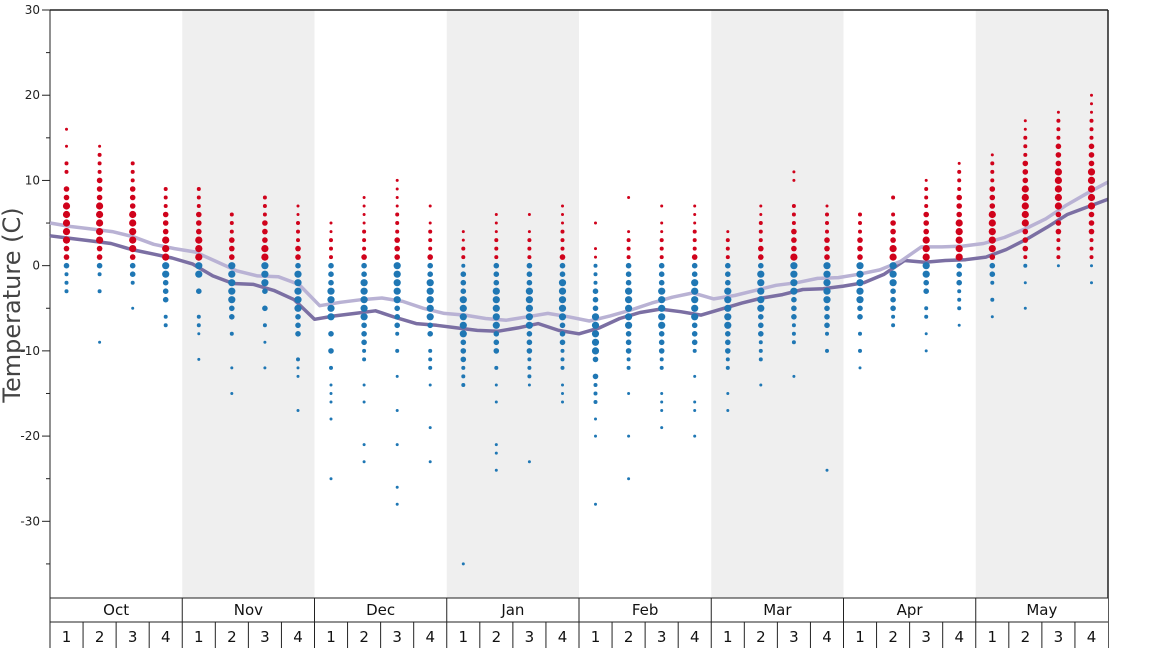  What do you see at coordinates (30, 351) in the screenshot?
I see `y-tick-label: -10` at bounding box center [30, 351].